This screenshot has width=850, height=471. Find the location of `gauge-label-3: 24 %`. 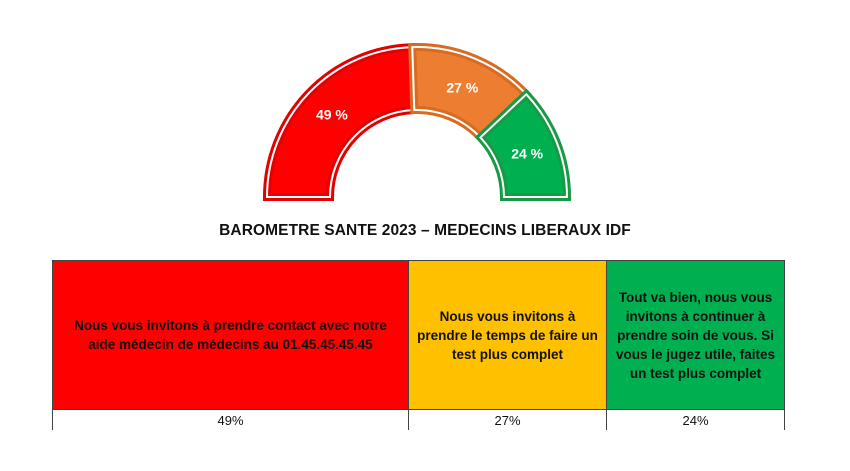

gauge-label-3: 24 % is located at coordinates (527, 153).